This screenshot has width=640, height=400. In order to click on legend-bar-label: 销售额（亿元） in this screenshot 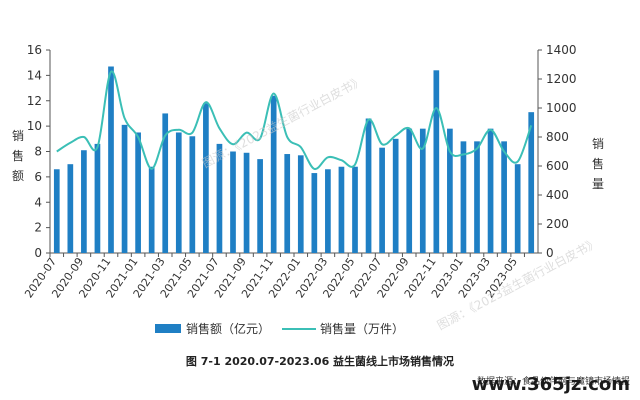, I will do `click(228, 328)`.